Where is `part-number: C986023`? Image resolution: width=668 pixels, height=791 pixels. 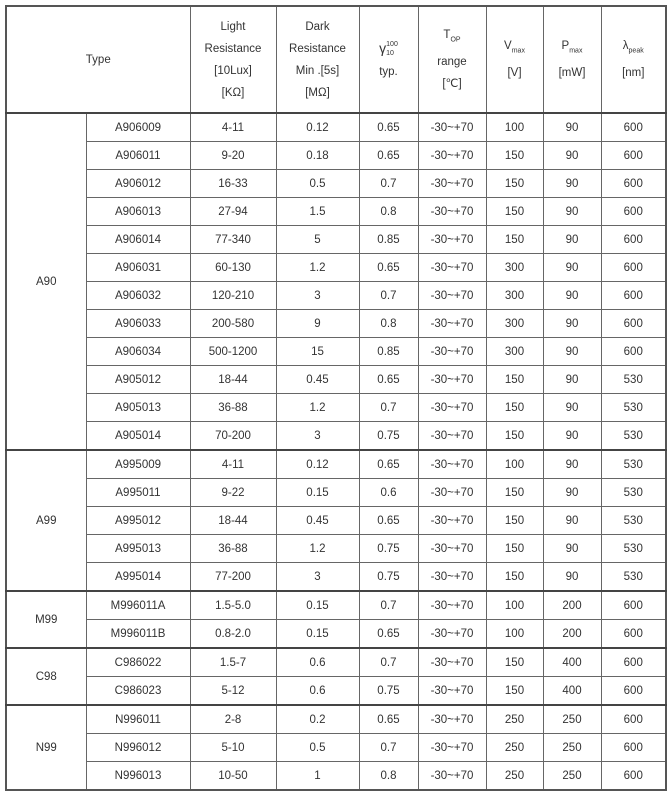 part-number: C986023 is located at coordinates (138, 691).